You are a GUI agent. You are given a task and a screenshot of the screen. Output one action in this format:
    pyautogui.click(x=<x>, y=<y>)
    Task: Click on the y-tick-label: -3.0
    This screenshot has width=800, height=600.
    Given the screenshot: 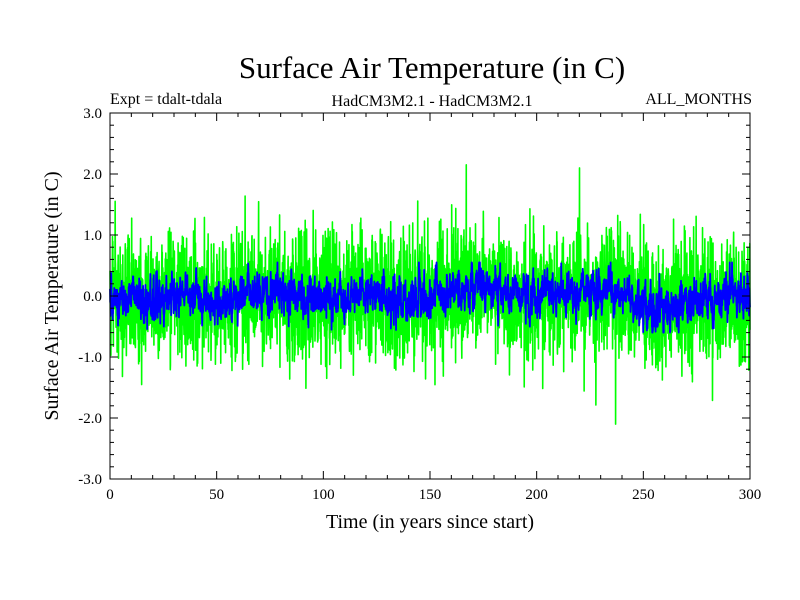 What is the action you would take?
    pyautogui.click(x=90, y=480)
    